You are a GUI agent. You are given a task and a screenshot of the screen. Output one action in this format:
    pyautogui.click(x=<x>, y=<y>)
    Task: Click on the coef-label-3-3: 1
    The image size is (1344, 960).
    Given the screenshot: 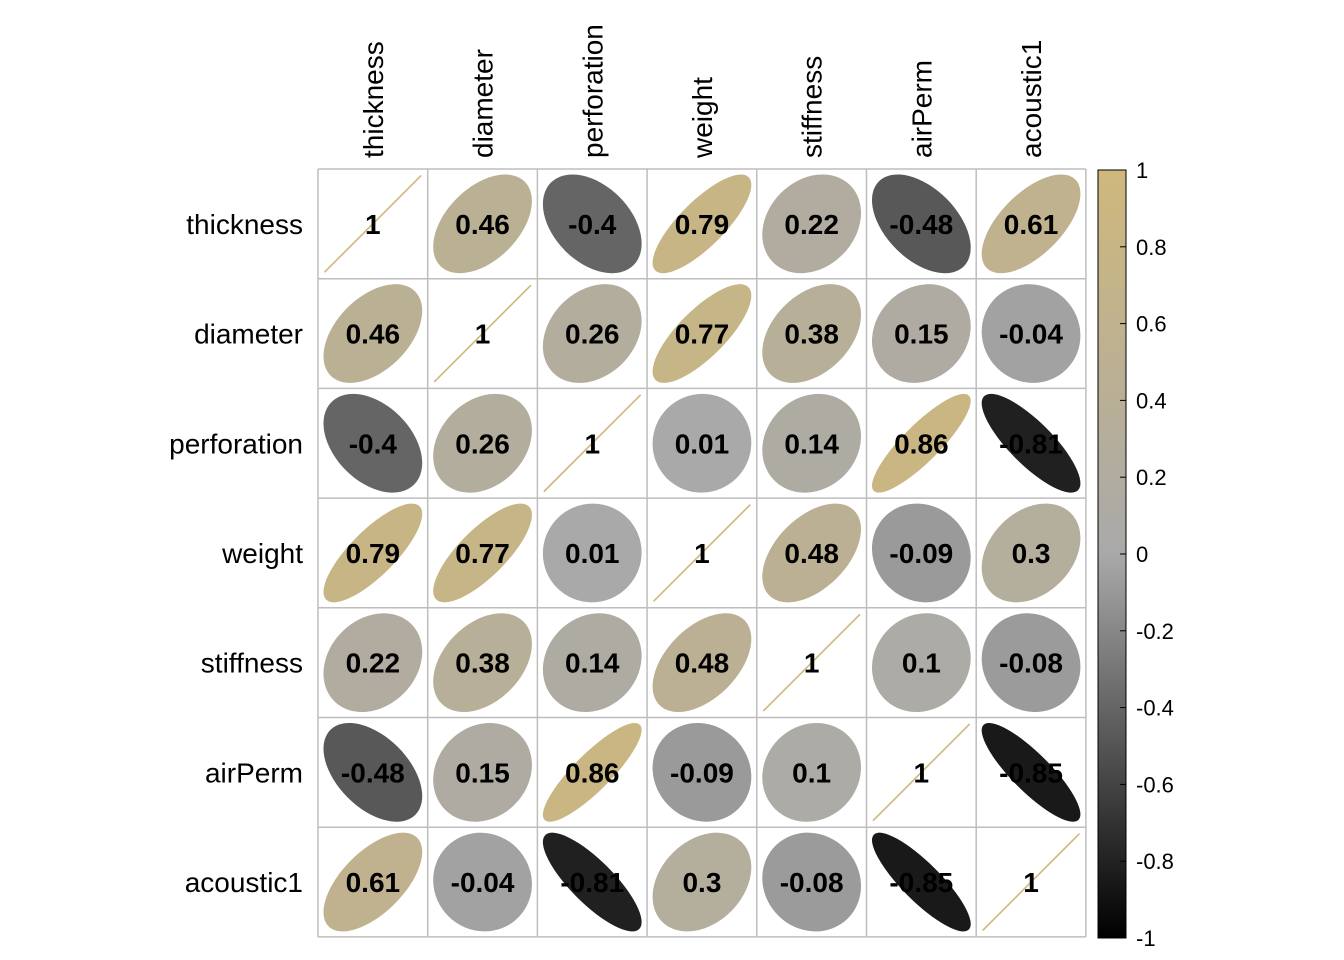 What is the action you would take?
    pyautogui.click(x=702, y=553)
    